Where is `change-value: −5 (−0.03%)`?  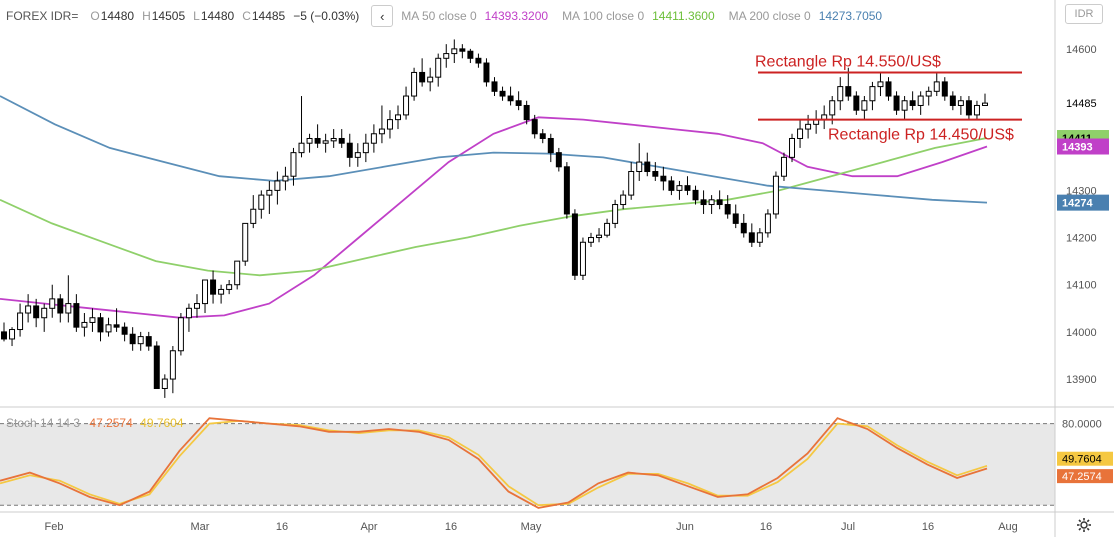 change-value: −5 (−0.03%) is located at coordinates (326, 16).